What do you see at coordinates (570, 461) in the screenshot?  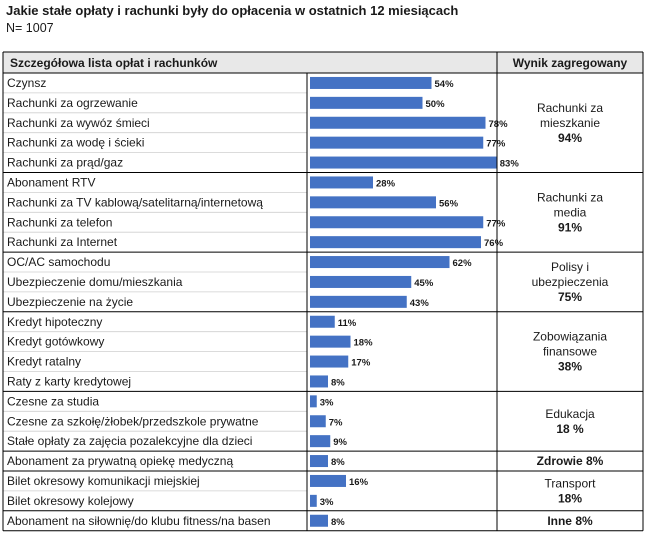 I see `aggregate-value: Zdrowie 8%` at bounding box center [570, 461].